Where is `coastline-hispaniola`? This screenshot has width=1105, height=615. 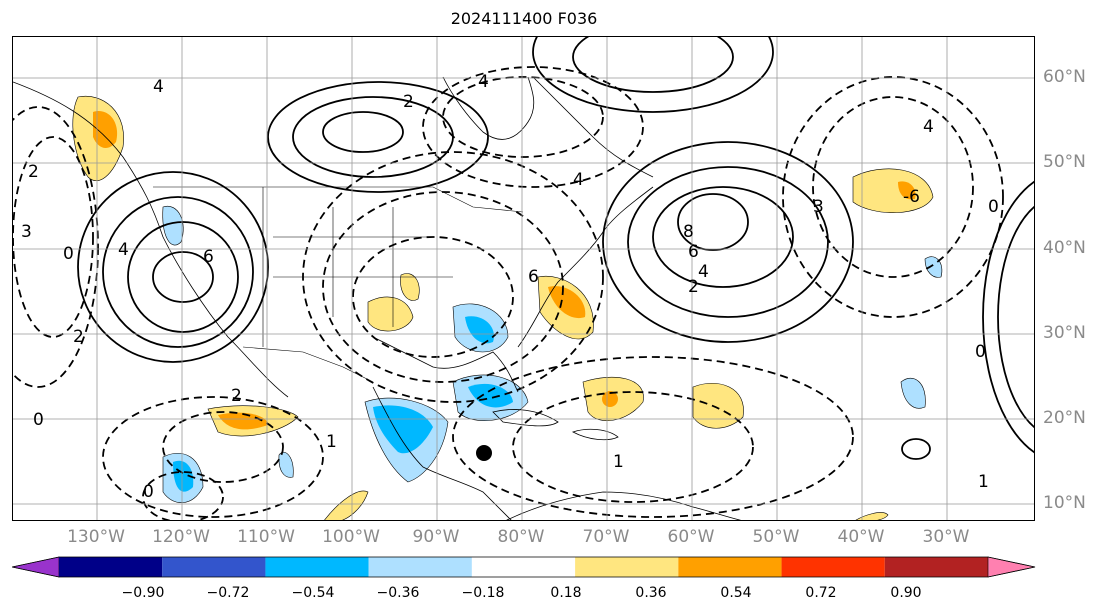 coastline-hispaniola is located at coordinates (595, 434).